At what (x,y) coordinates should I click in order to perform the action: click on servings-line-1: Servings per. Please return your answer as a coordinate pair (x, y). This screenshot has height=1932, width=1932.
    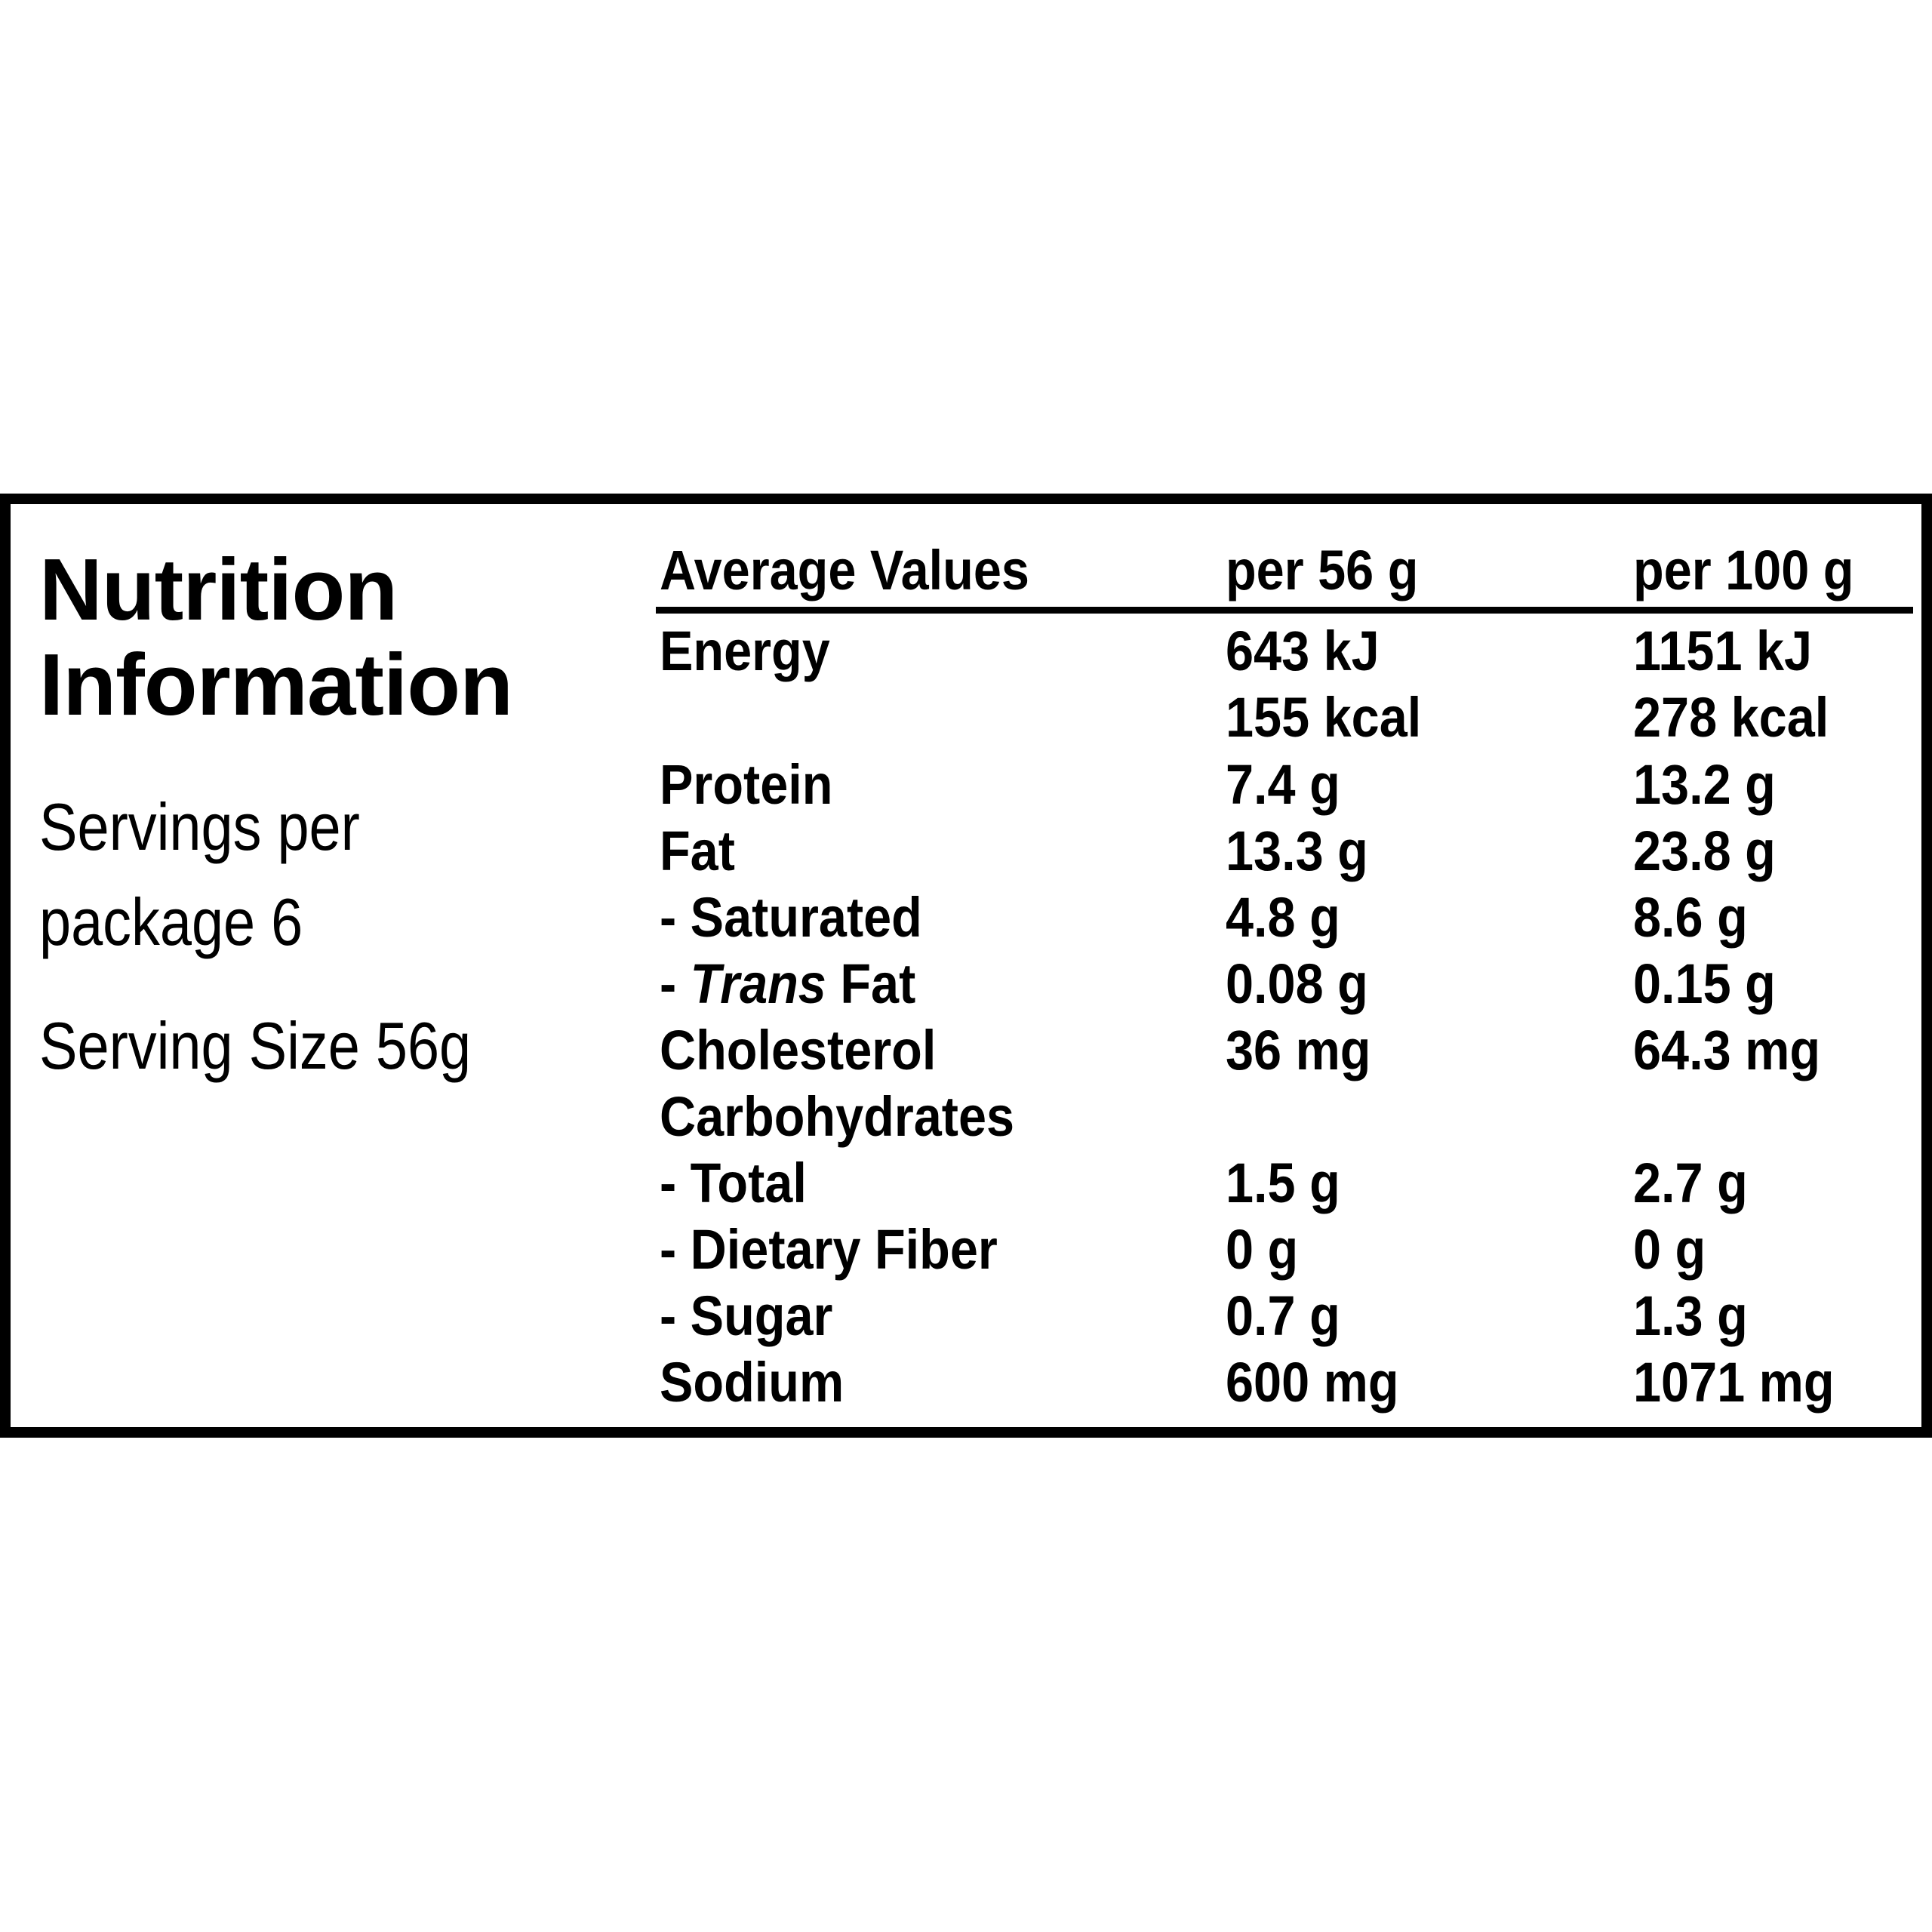
    Looking at the image, I should click on (199, 826).